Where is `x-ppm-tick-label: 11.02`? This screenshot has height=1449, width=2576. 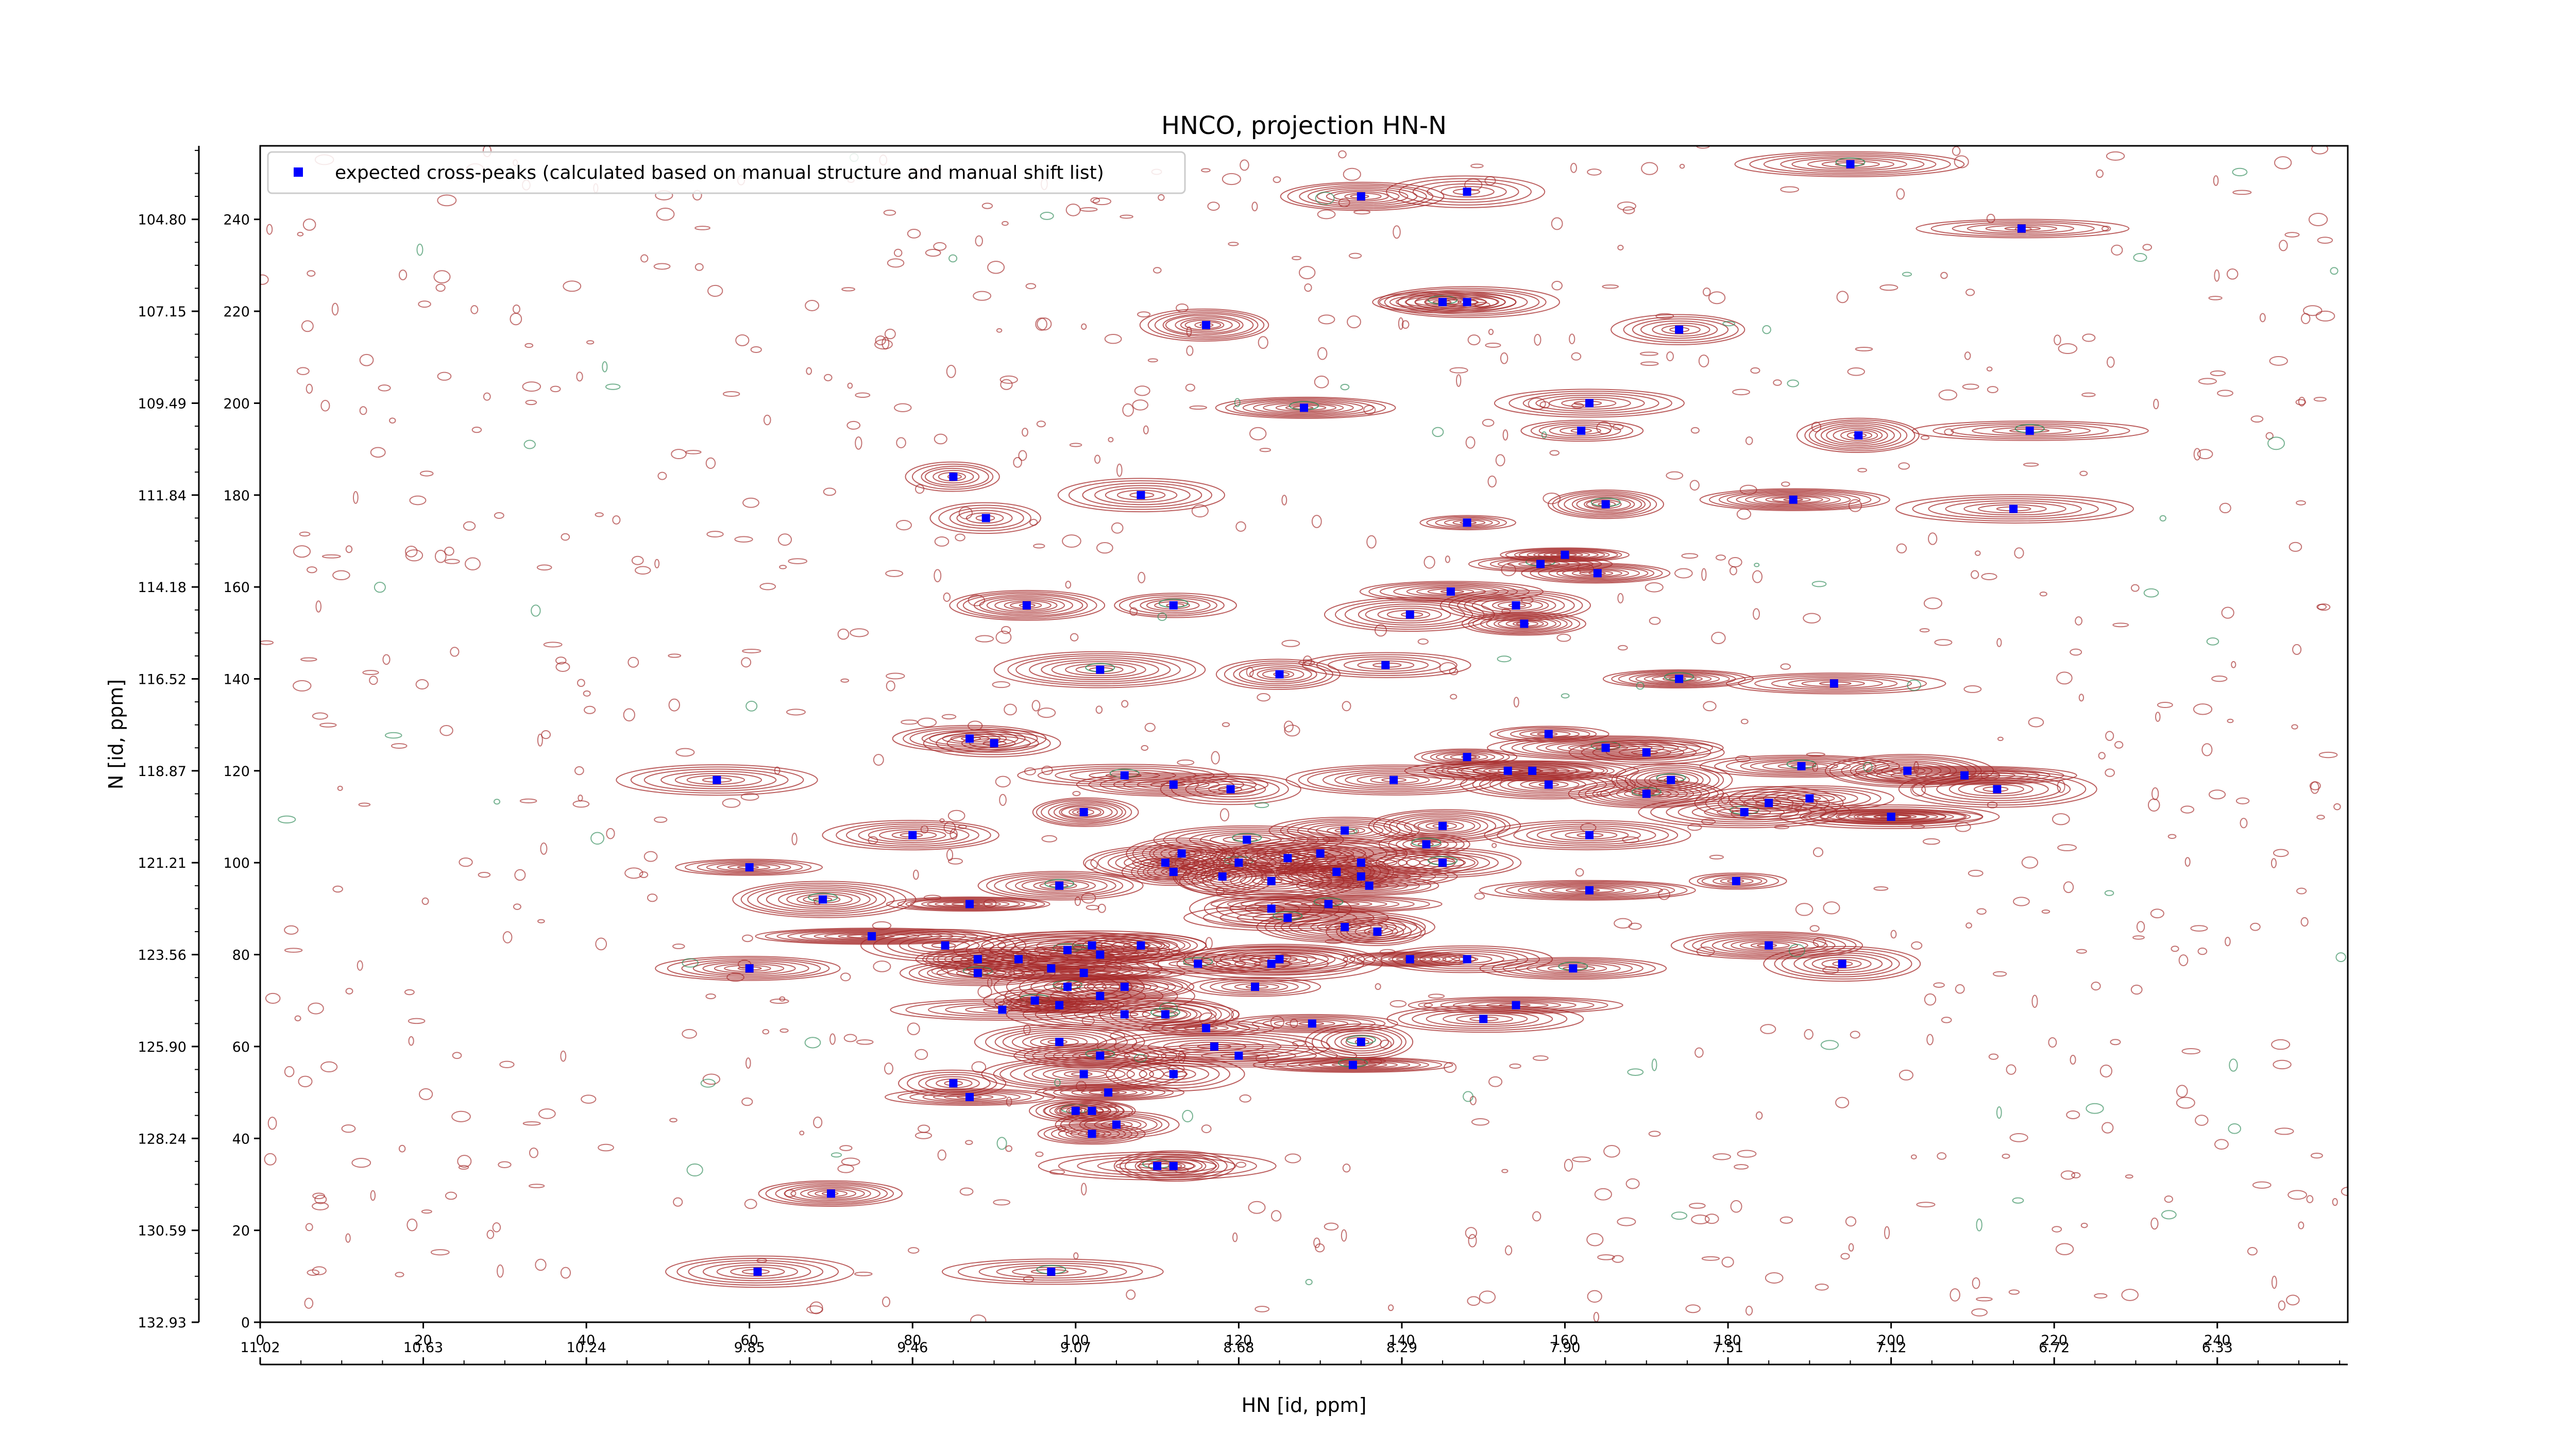 x-ppm-tick-label: 11.02 is located at coordinates (260, 1348).